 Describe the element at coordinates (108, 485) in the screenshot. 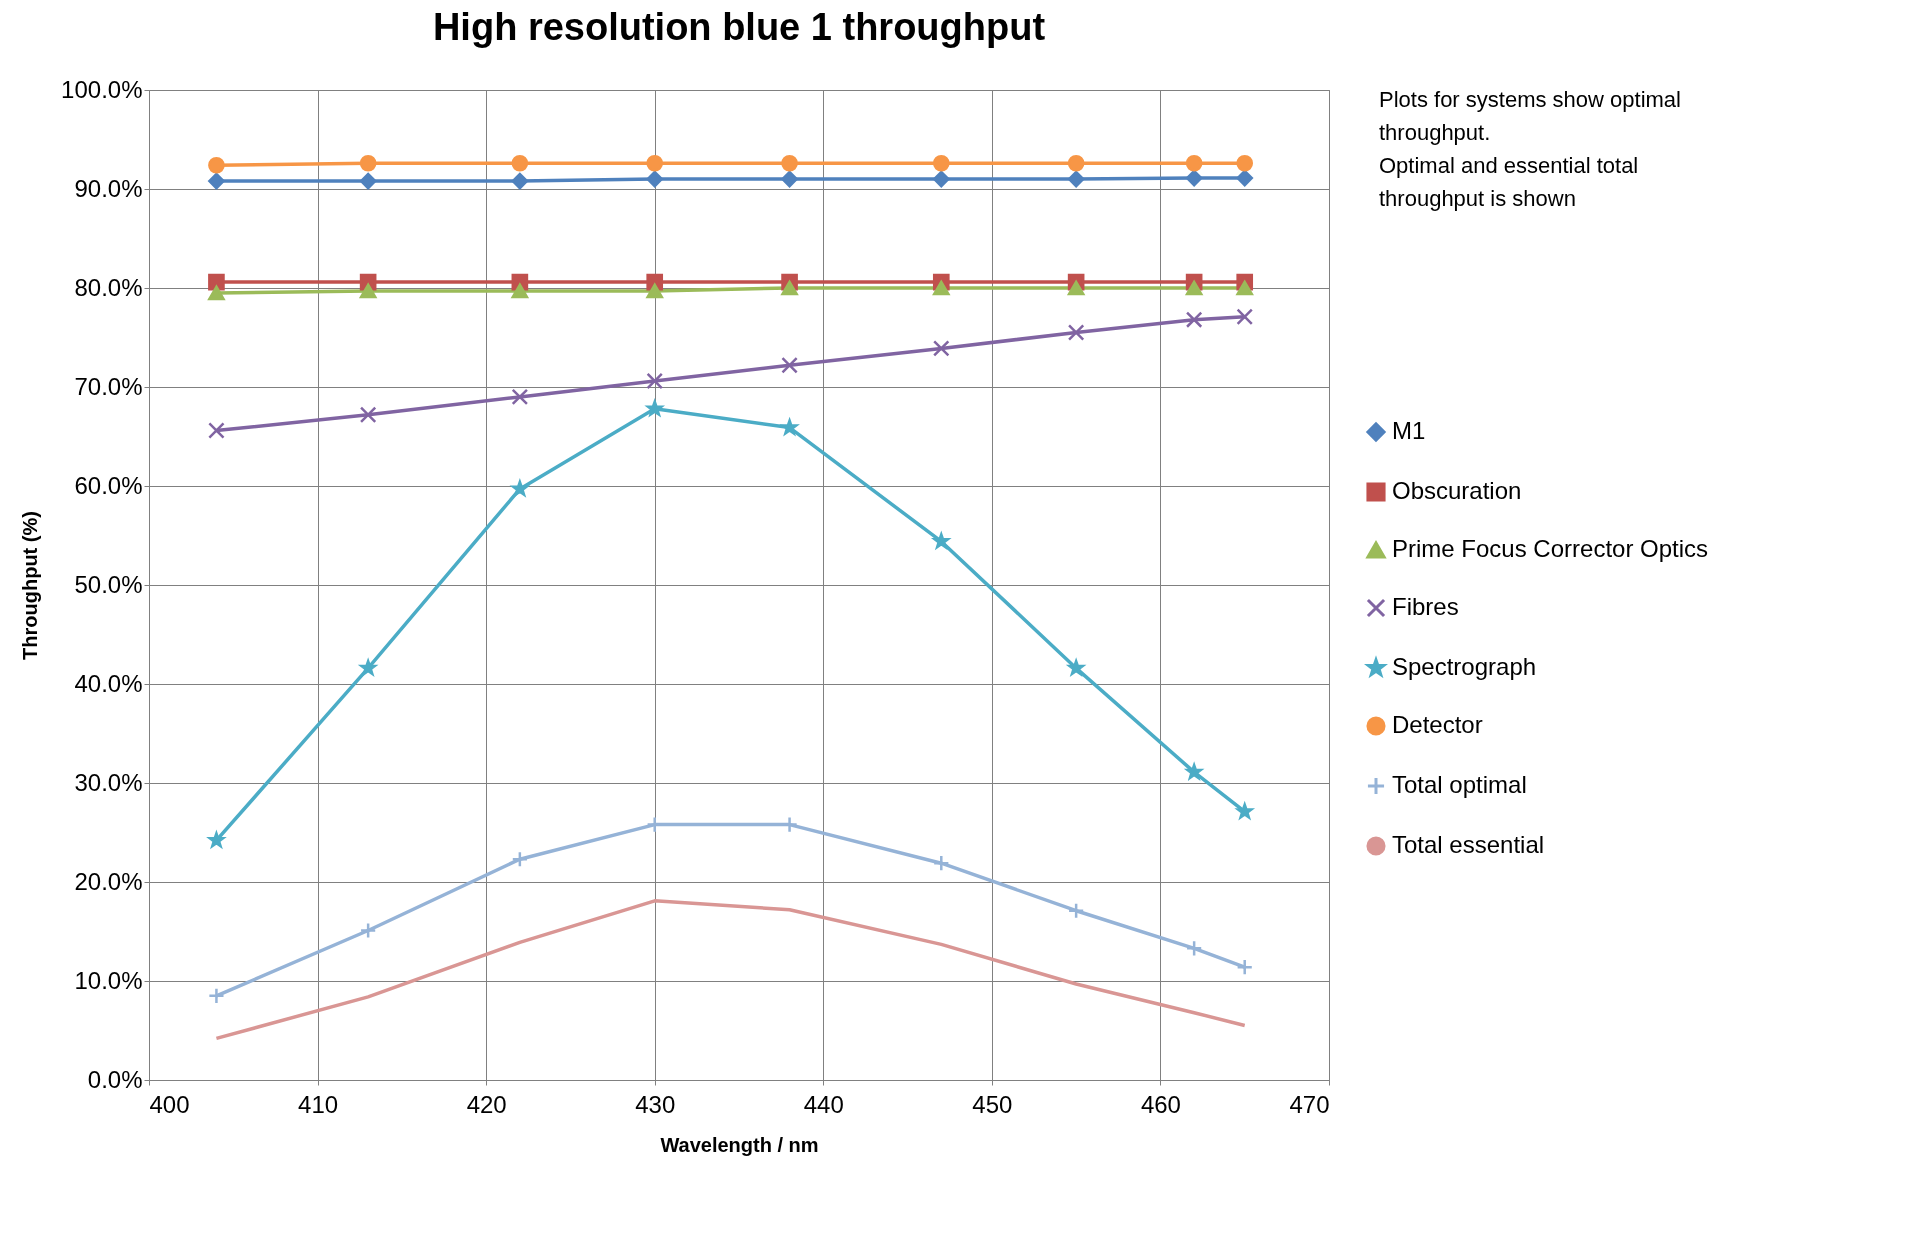

I see `y-tick-label: 60.0%` at that location.